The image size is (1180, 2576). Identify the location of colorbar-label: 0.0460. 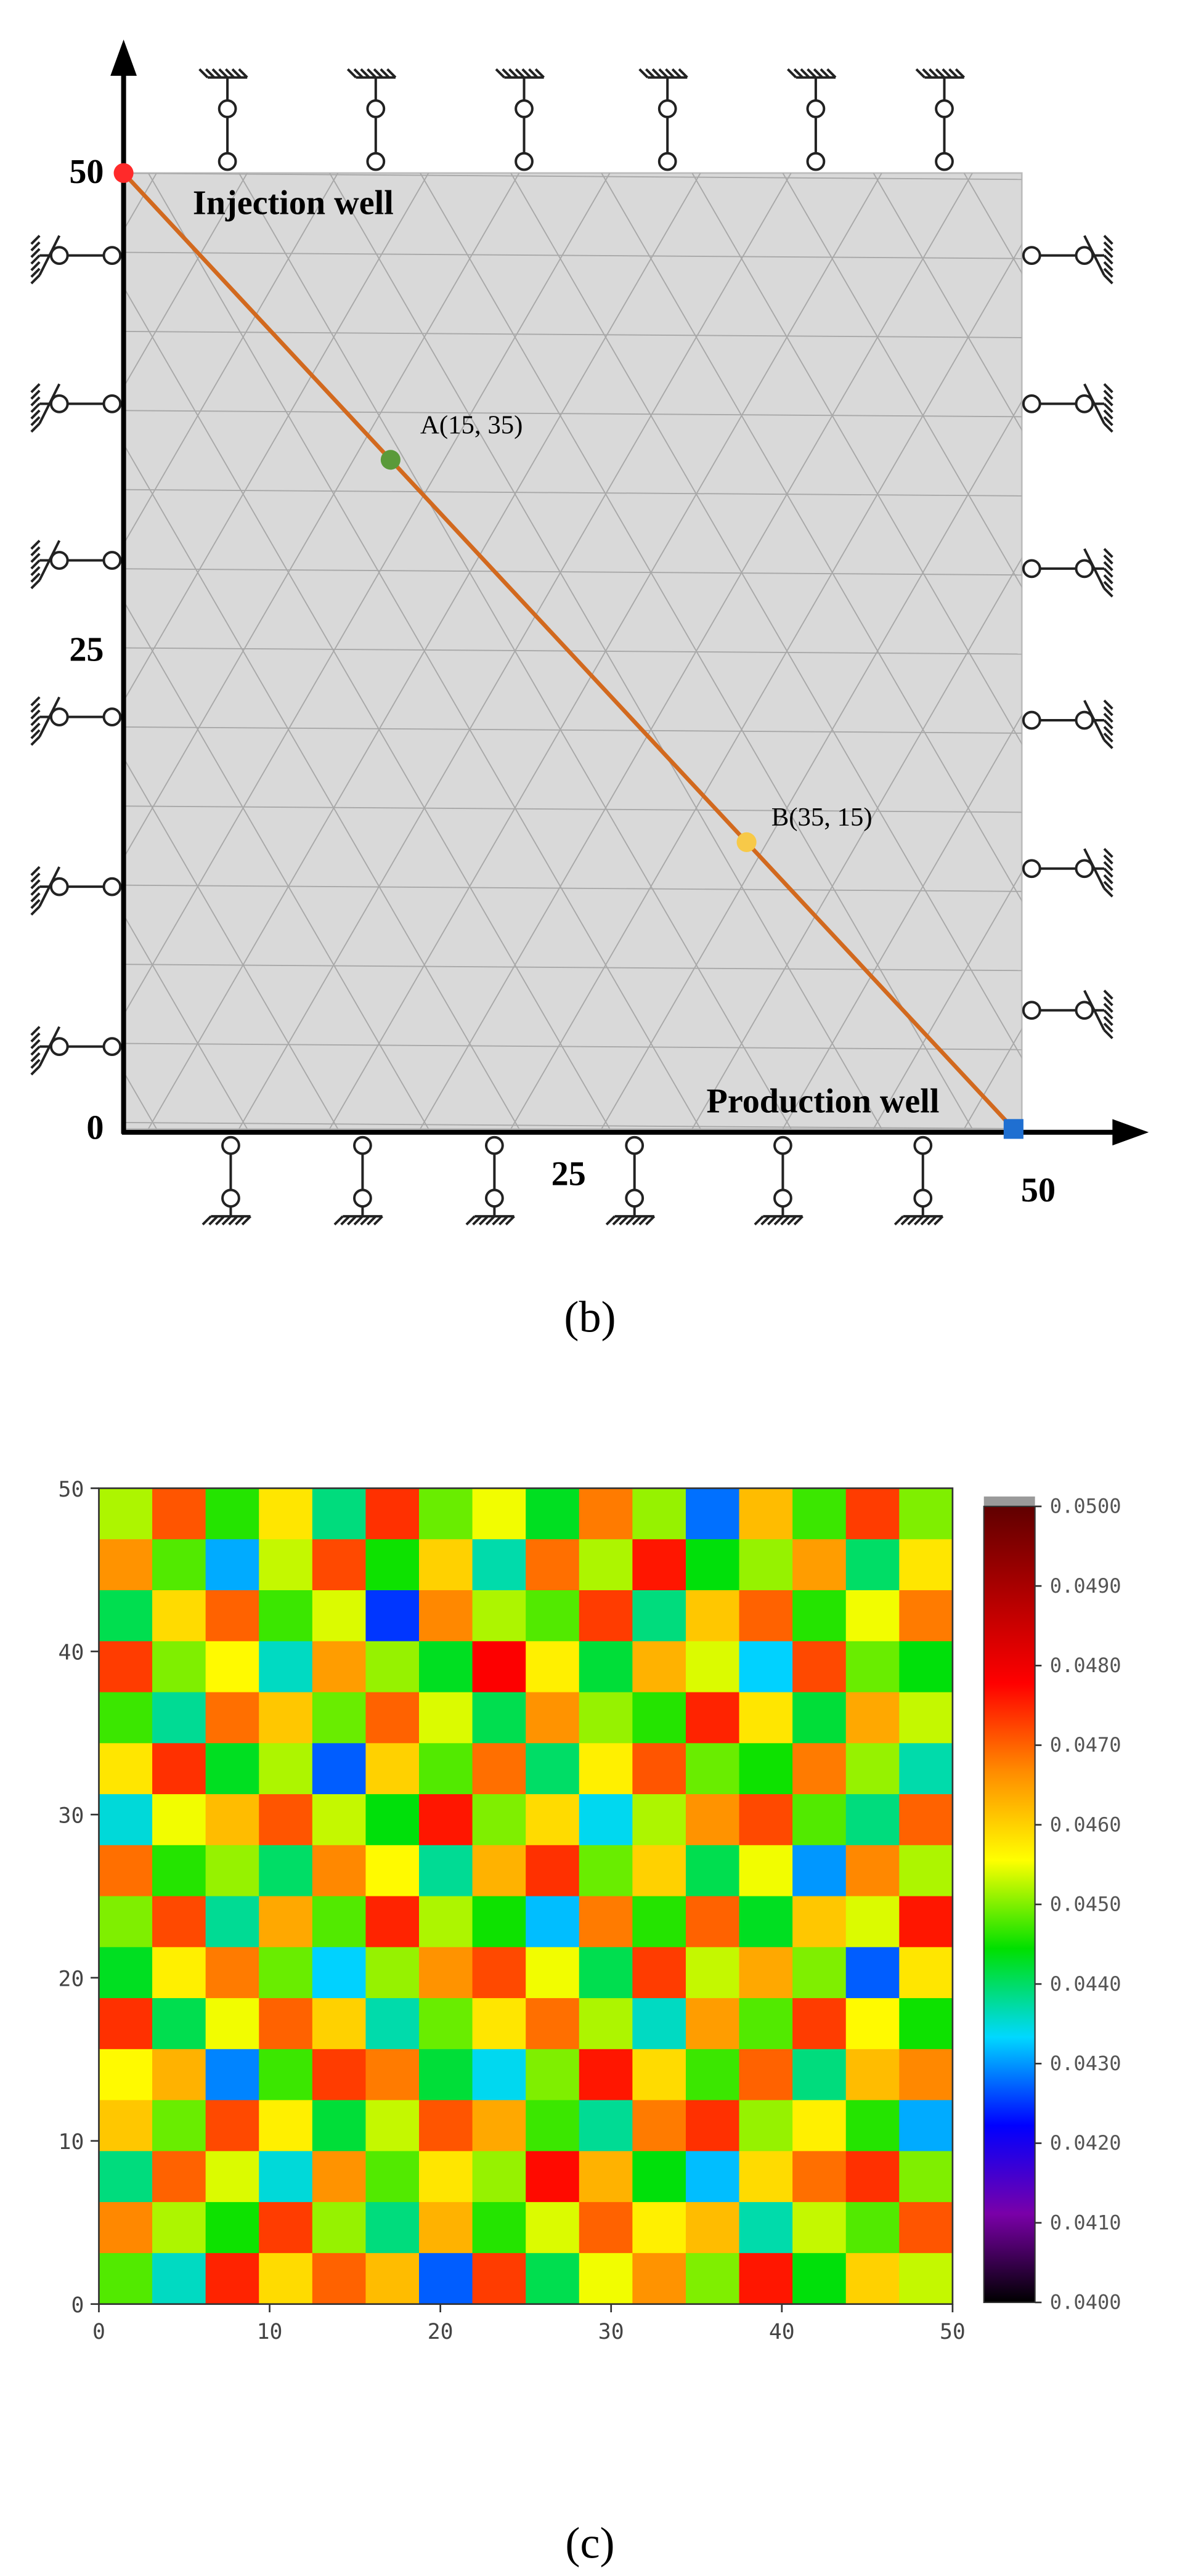
(1085, 1824).